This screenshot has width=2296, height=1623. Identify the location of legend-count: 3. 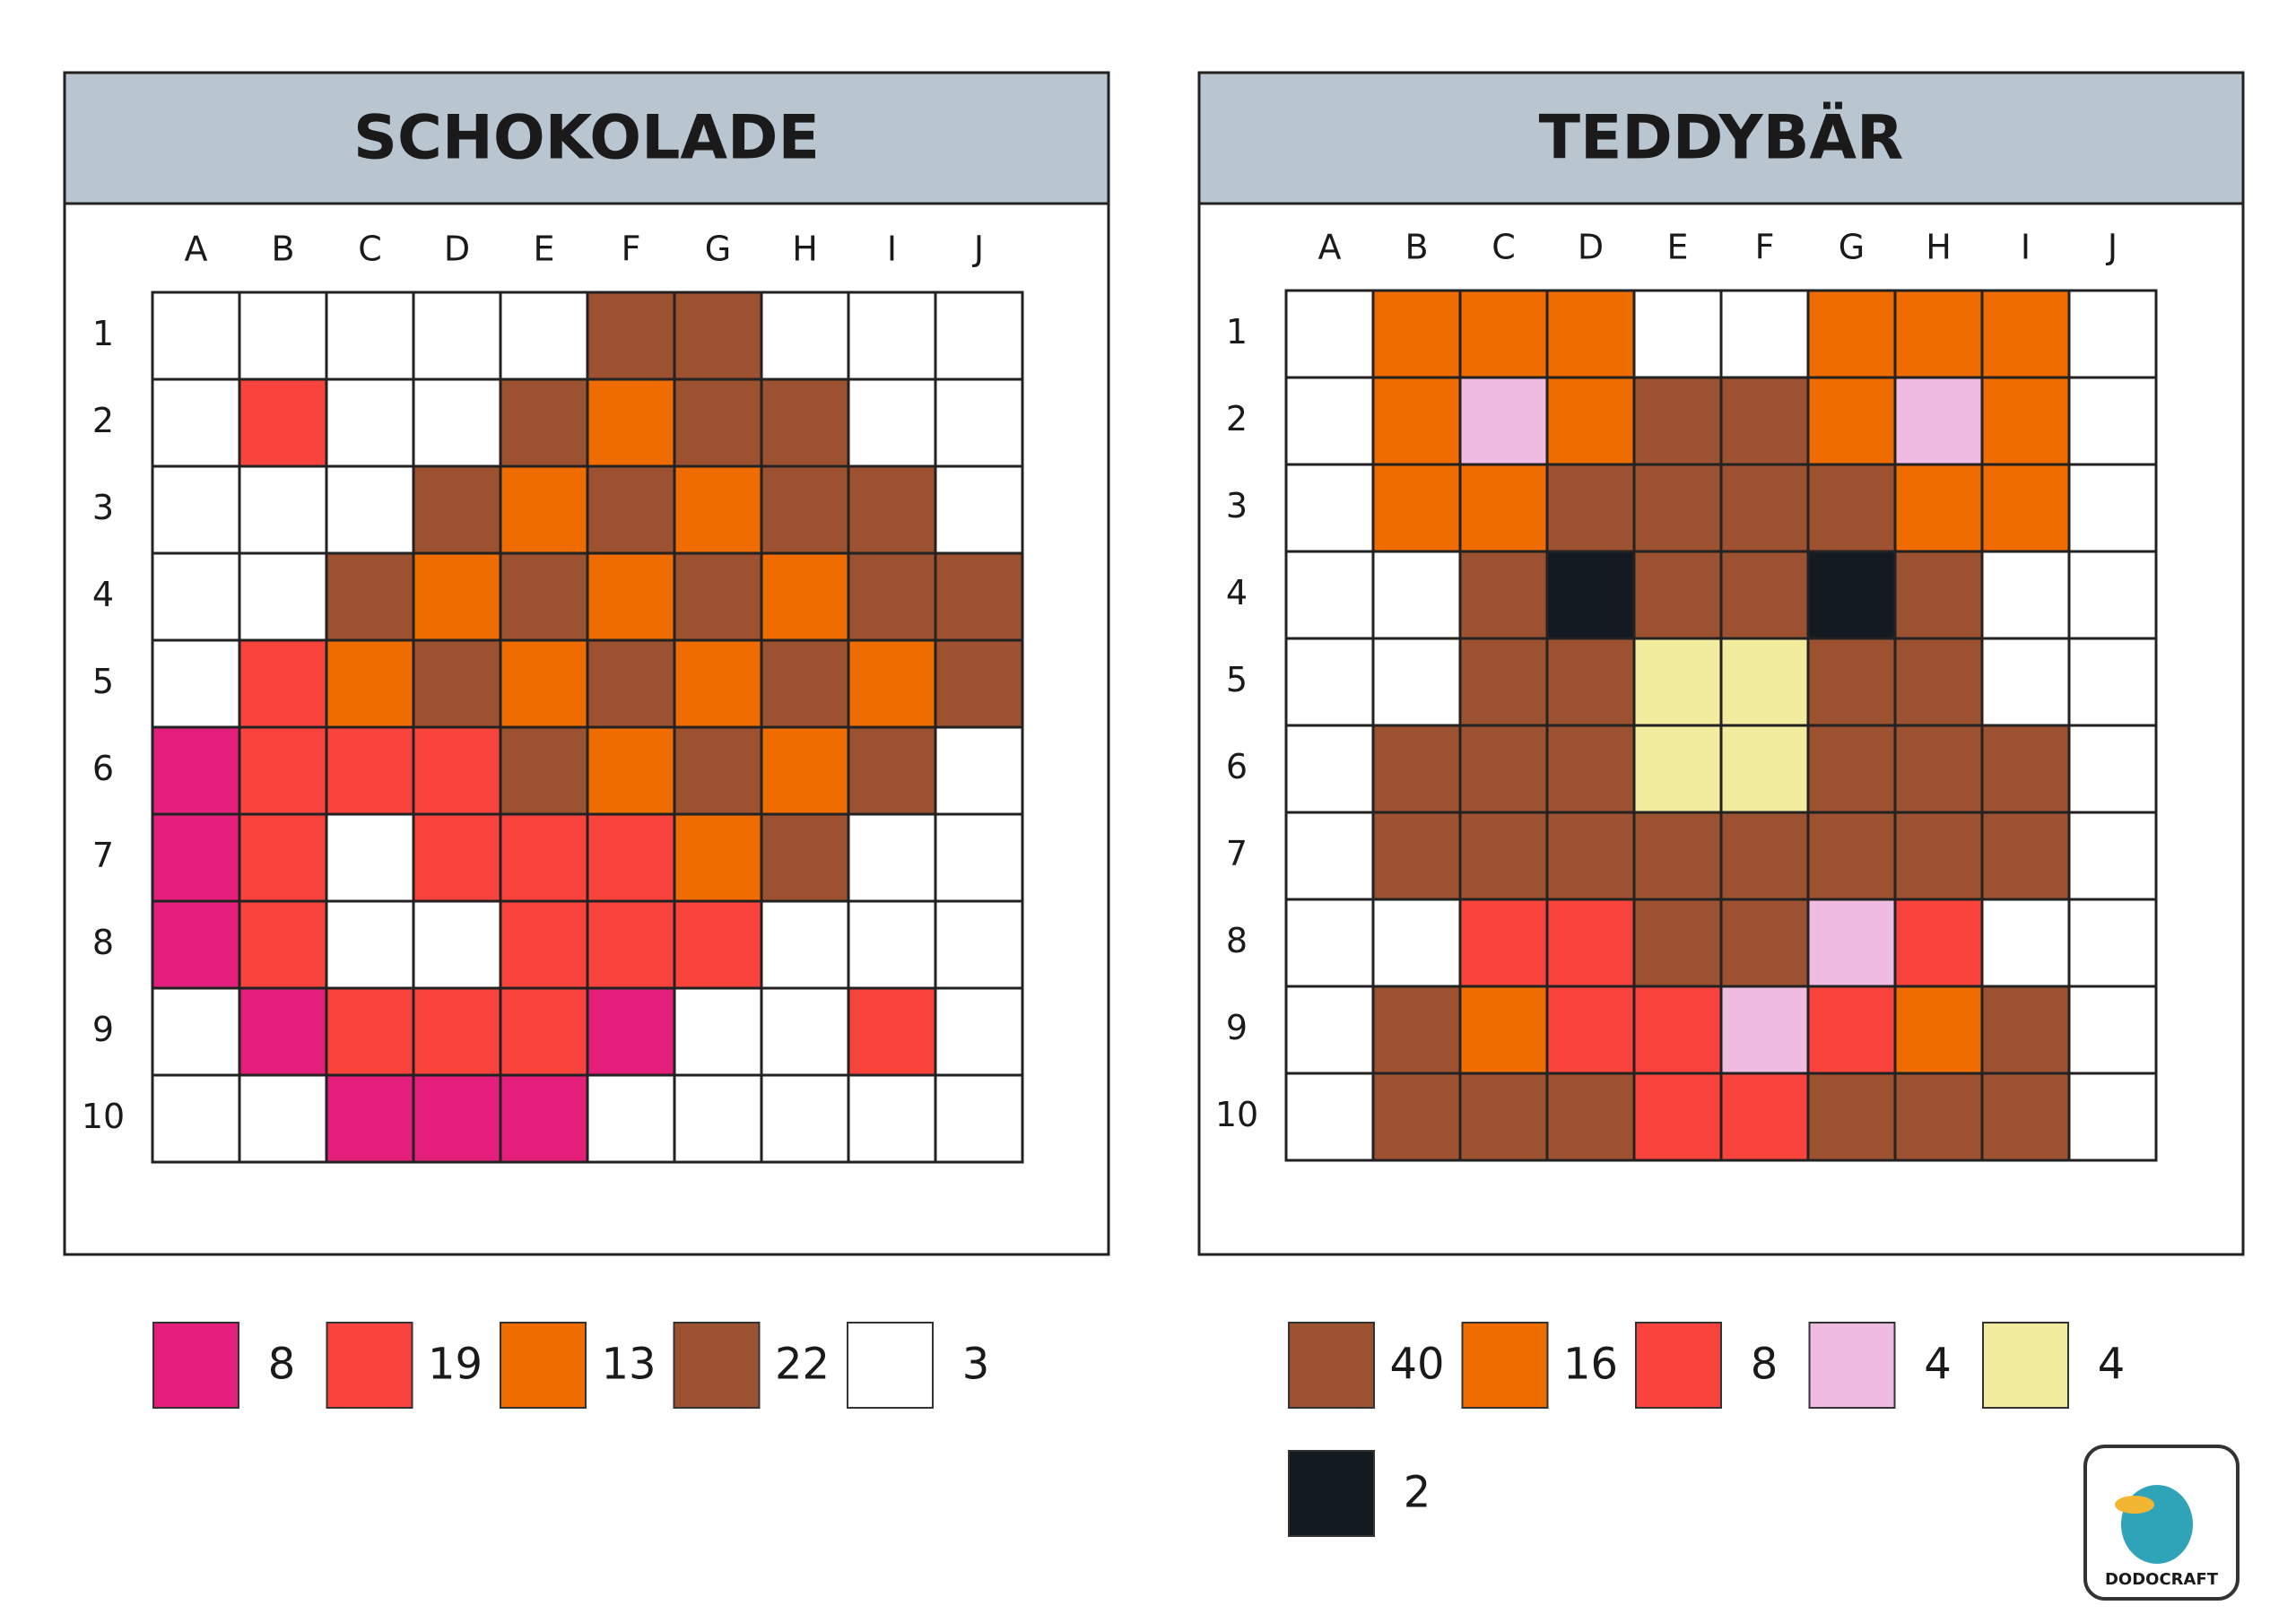
(976, 1365).